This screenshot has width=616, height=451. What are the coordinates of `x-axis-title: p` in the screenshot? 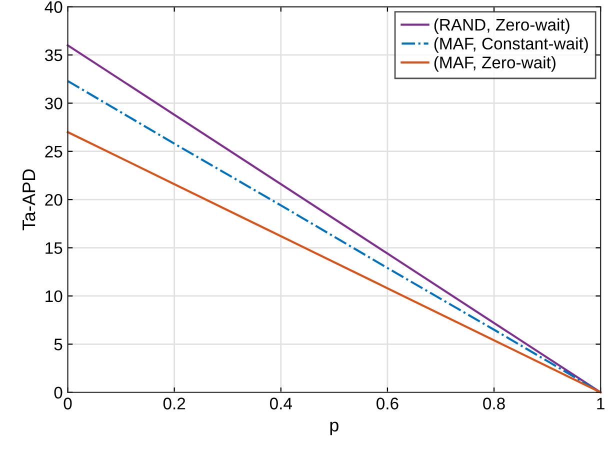 It's located at (334, 429).